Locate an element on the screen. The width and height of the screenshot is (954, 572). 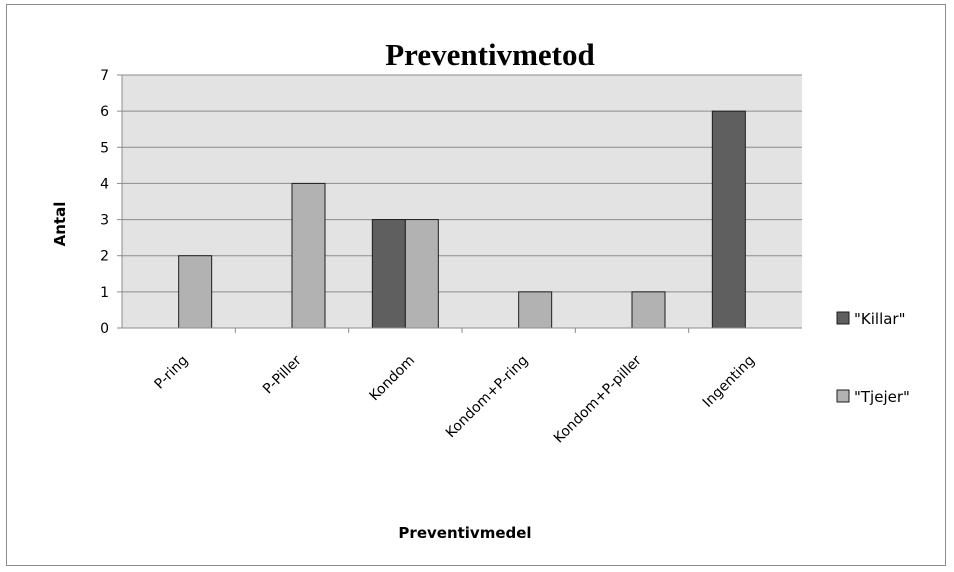
y-tick-label: 2 is located at coordinates (104, 257).